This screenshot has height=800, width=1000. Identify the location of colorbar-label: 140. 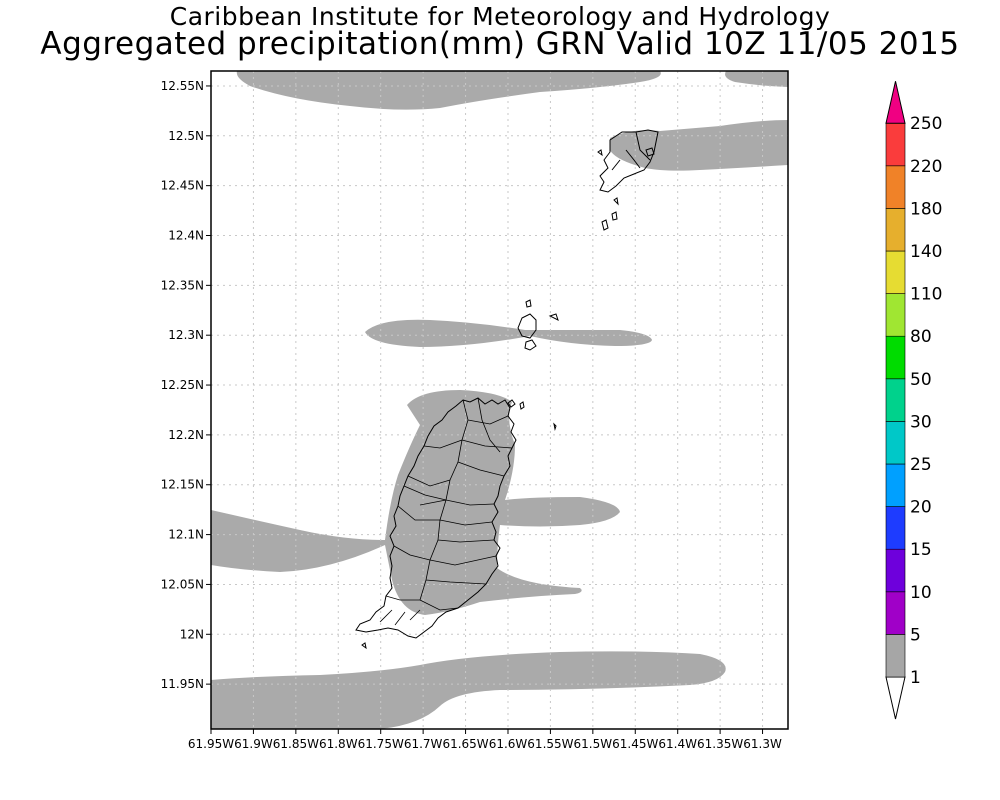
(926, 252).